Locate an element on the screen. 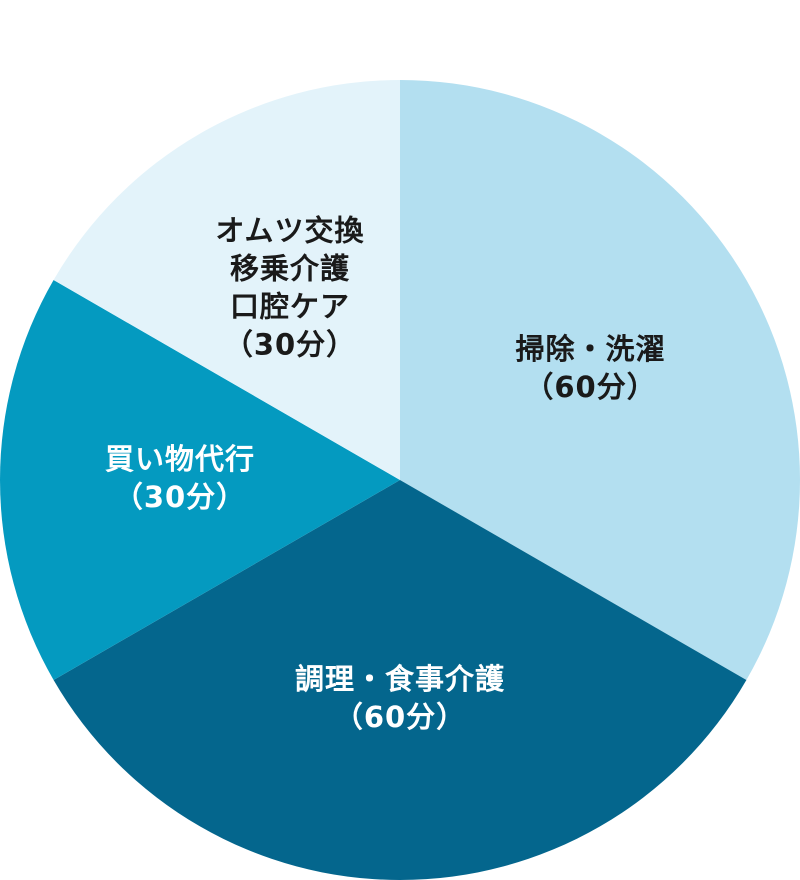  slice-label: 調理・食事介護 is located at coordinates (400, 679).